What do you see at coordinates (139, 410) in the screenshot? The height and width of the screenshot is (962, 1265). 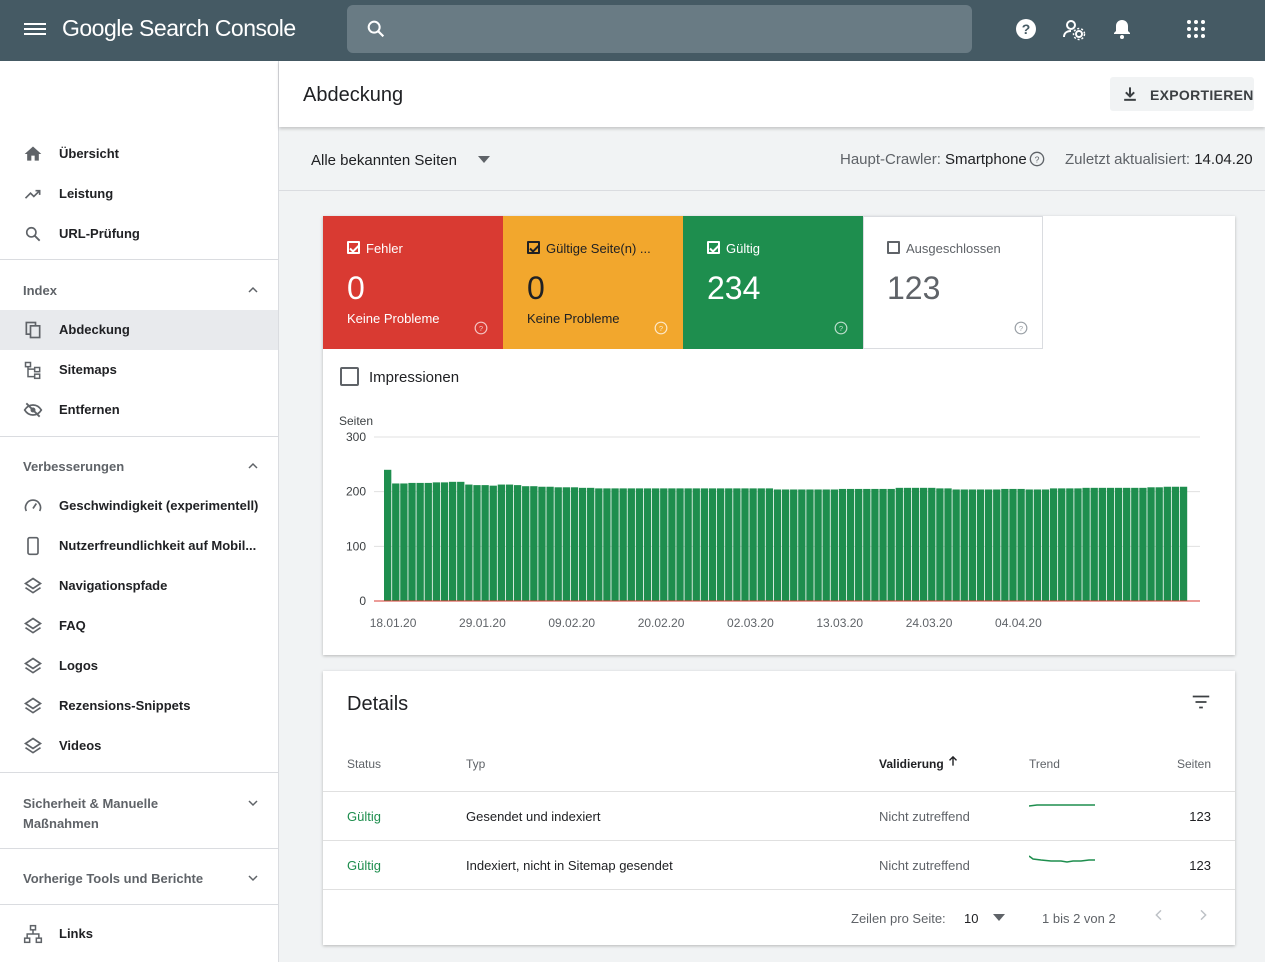 I see `sidebar-item-removals: Entfernen` at bounding box center [139, 410].